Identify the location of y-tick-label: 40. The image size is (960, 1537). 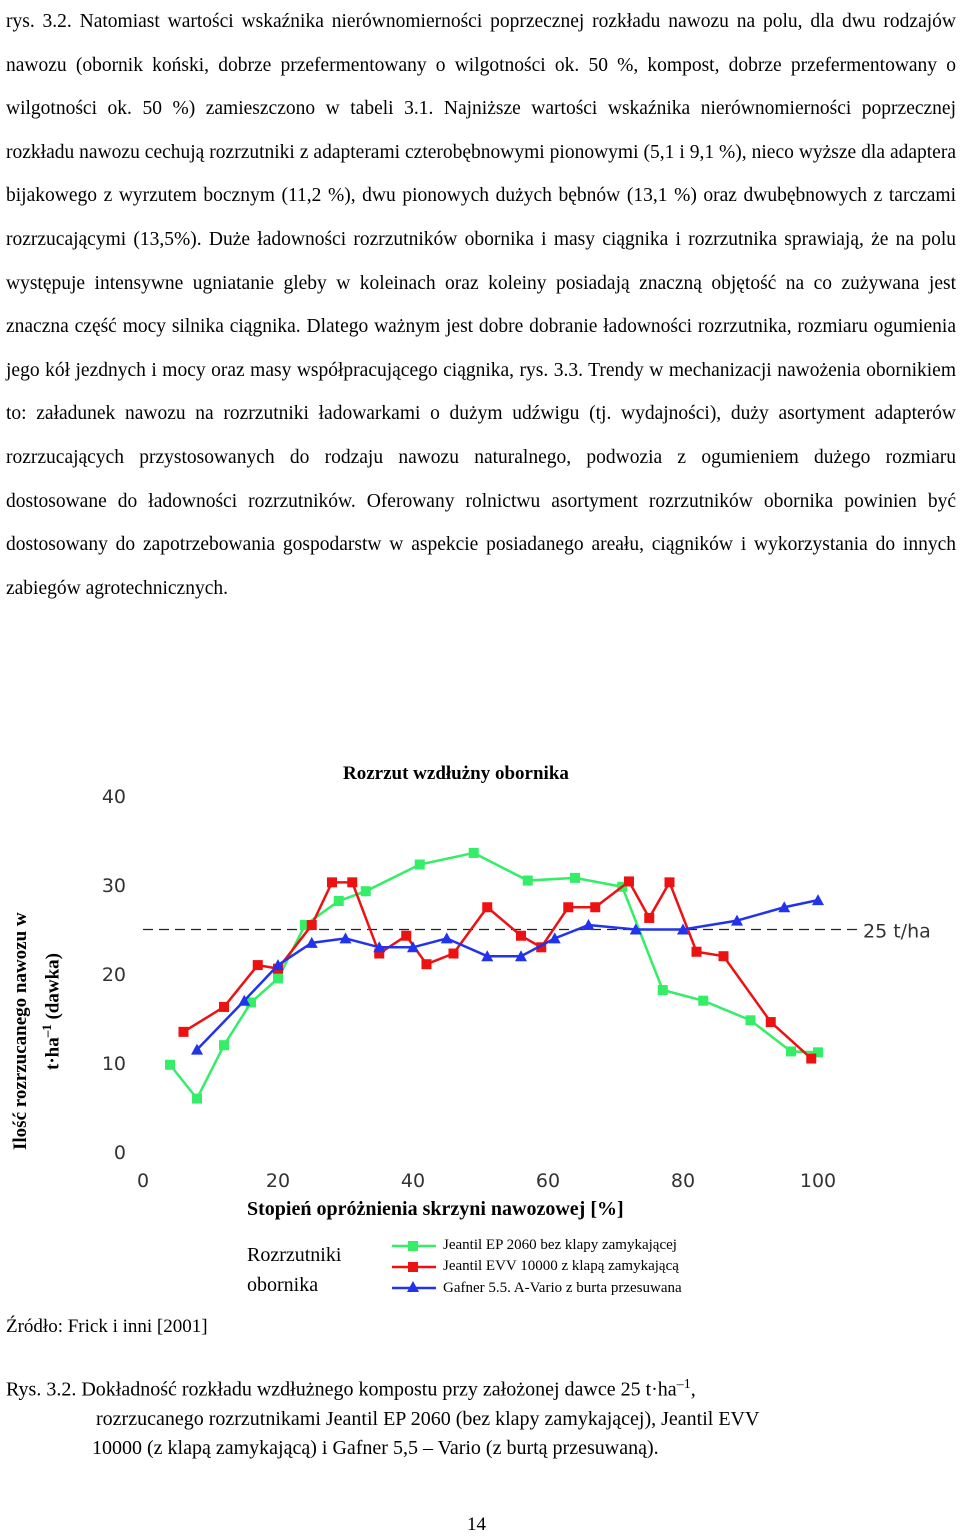
(114, 797).